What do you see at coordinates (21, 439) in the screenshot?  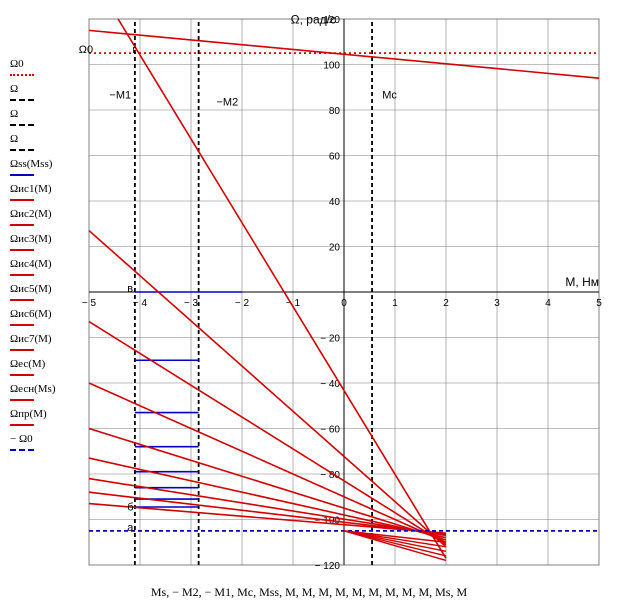 I see `legend-label: − Ω0` at bounding box center [21, 439].